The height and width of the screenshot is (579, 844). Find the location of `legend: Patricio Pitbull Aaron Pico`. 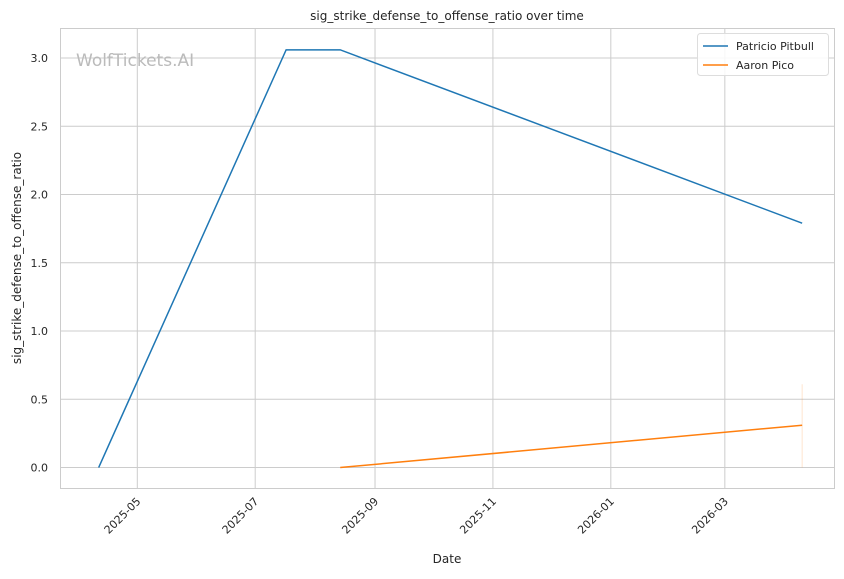

legend: Patricio Pitbull Aaron Pico is located at coordinates (763, 54).